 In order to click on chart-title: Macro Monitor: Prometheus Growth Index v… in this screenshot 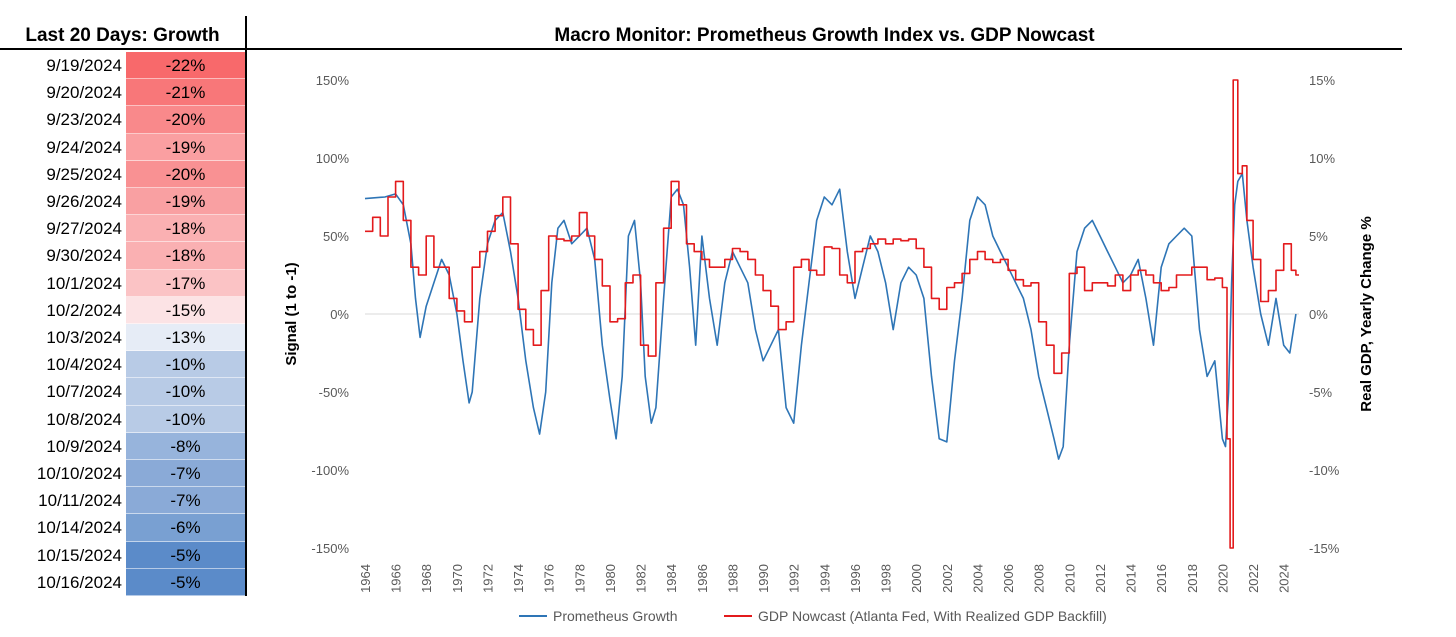, I will do `click(824, 36)`.